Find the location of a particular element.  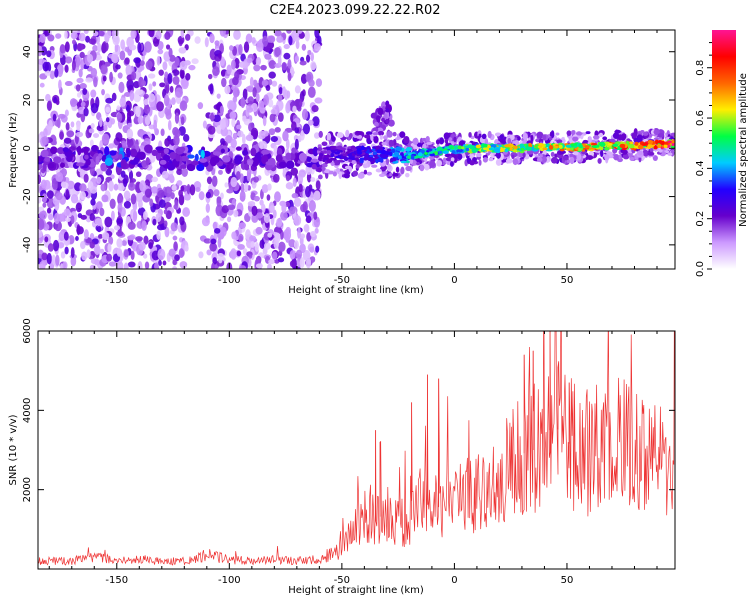

snr-y-tick-label: 2000 is located at coordinates (27, 489).